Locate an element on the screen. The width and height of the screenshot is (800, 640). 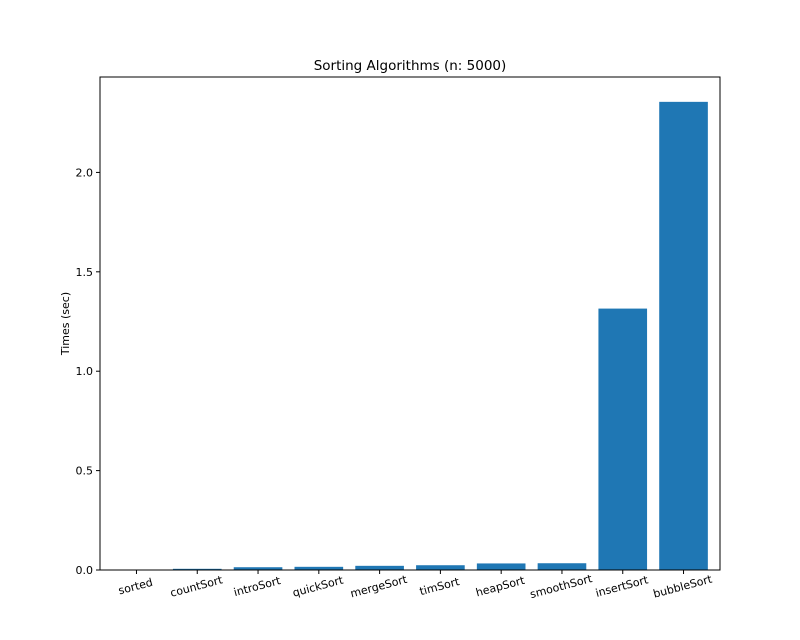
y-tick-label: 2.0 is located at coordinates (85, 172).